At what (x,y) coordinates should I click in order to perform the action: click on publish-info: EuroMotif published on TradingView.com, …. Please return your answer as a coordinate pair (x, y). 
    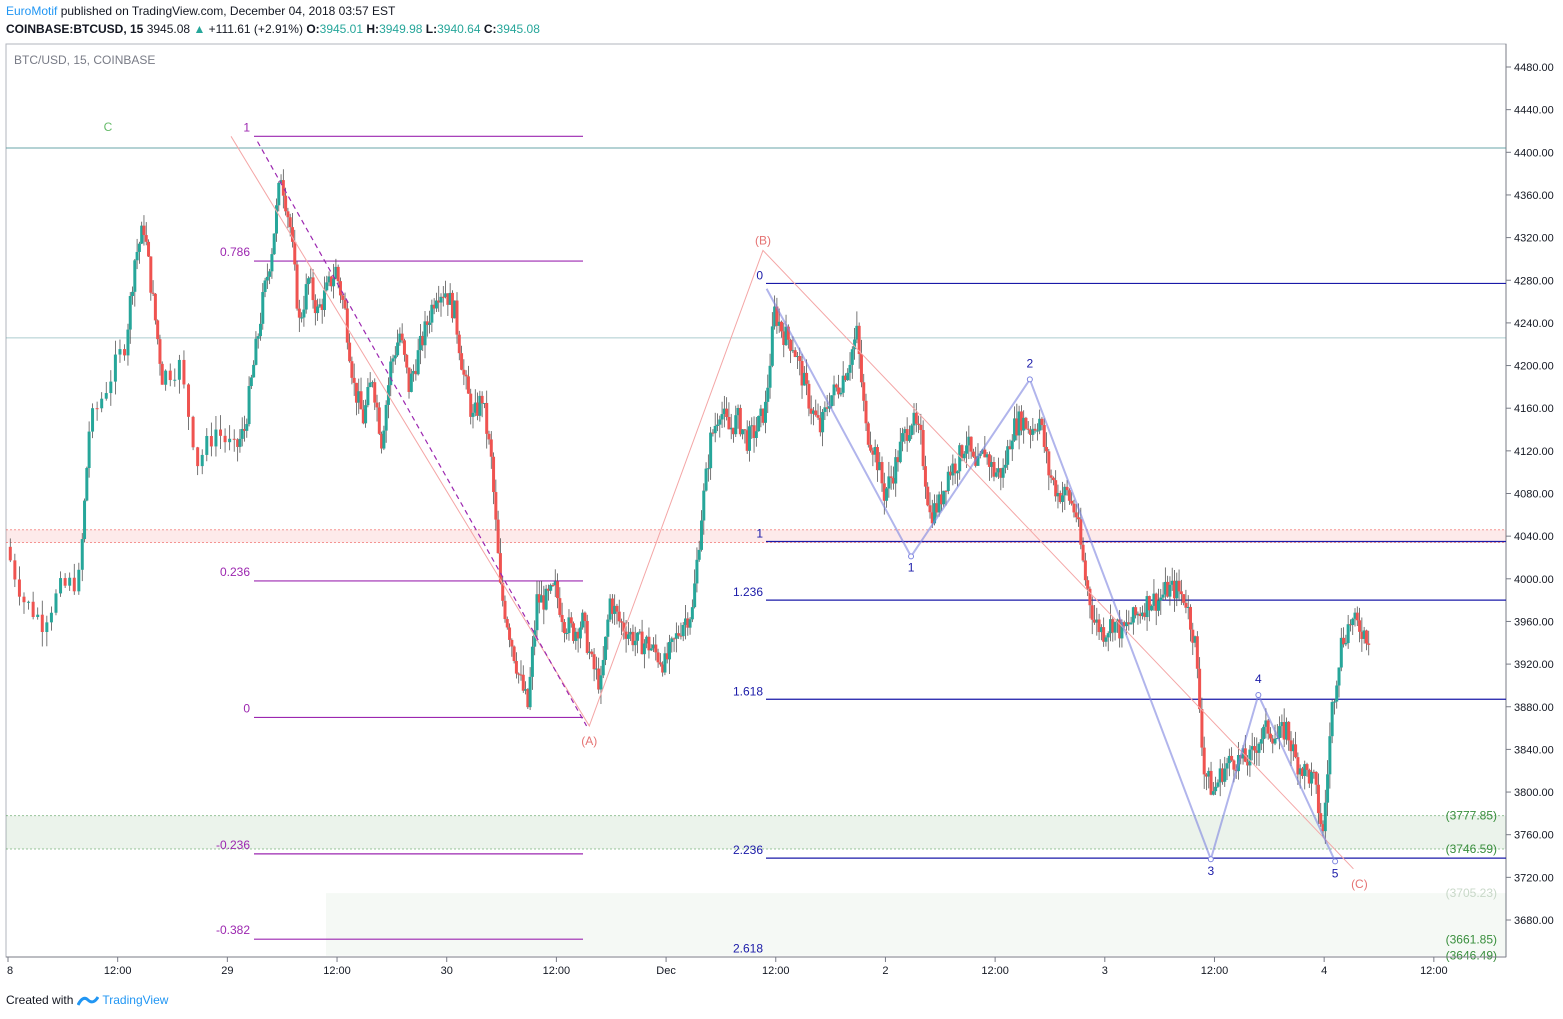
    Looking at the image, I should click on (200, 11).